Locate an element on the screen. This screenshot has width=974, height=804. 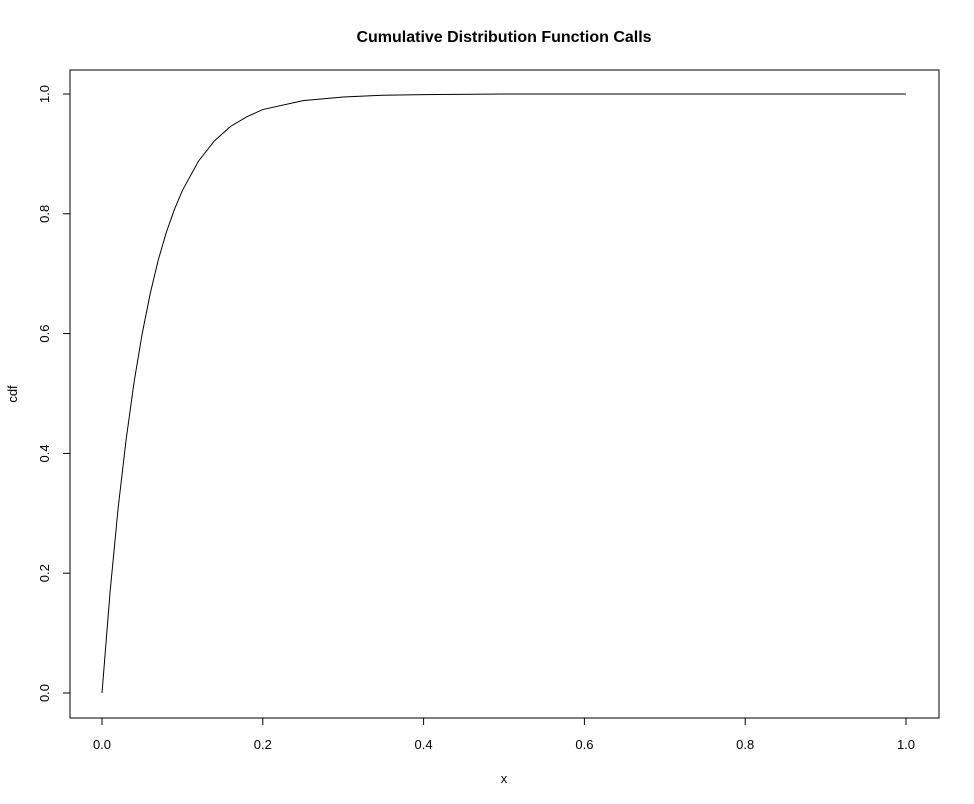
y-tick-label: 0.6 is located at coordinates (44, 334).